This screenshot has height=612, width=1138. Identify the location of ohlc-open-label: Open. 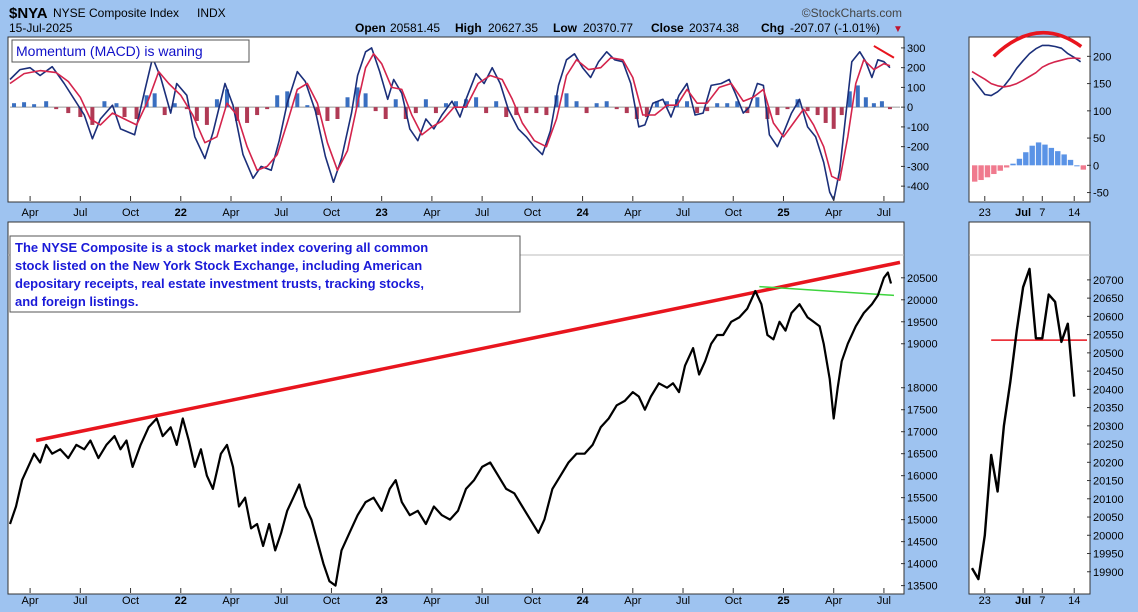
(370, 28).